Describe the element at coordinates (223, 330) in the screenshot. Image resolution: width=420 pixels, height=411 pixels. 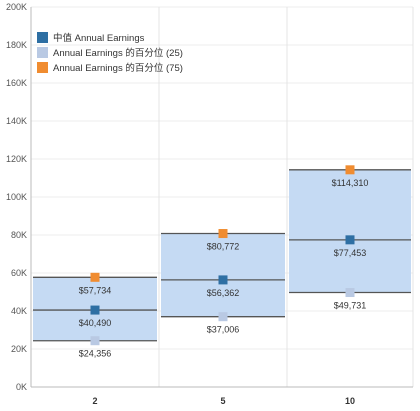
I see `p25-data-label: $37,006` at that location.